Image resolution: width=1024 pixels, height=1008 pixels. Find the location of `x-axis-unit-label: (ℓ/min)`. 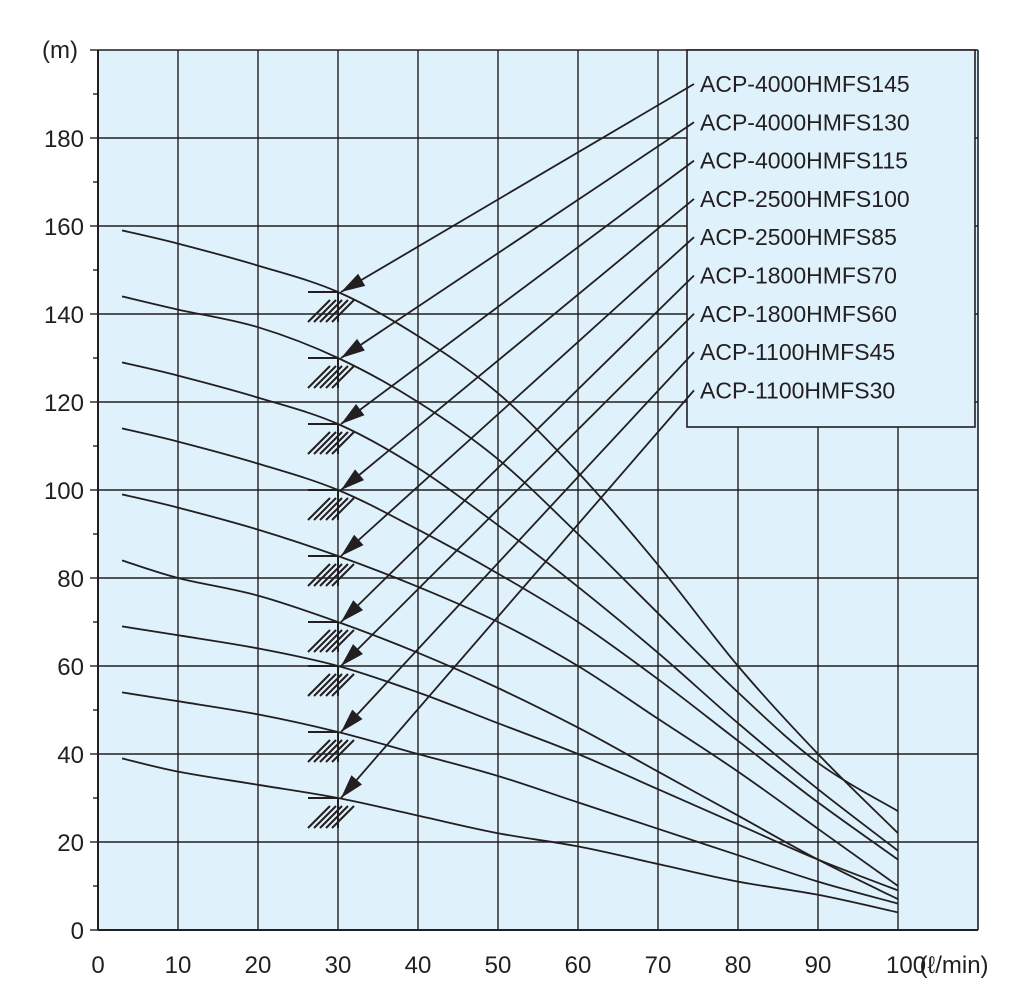

x-axis-unit-label: (ℓ/min) is located at coordinates (953, 965).